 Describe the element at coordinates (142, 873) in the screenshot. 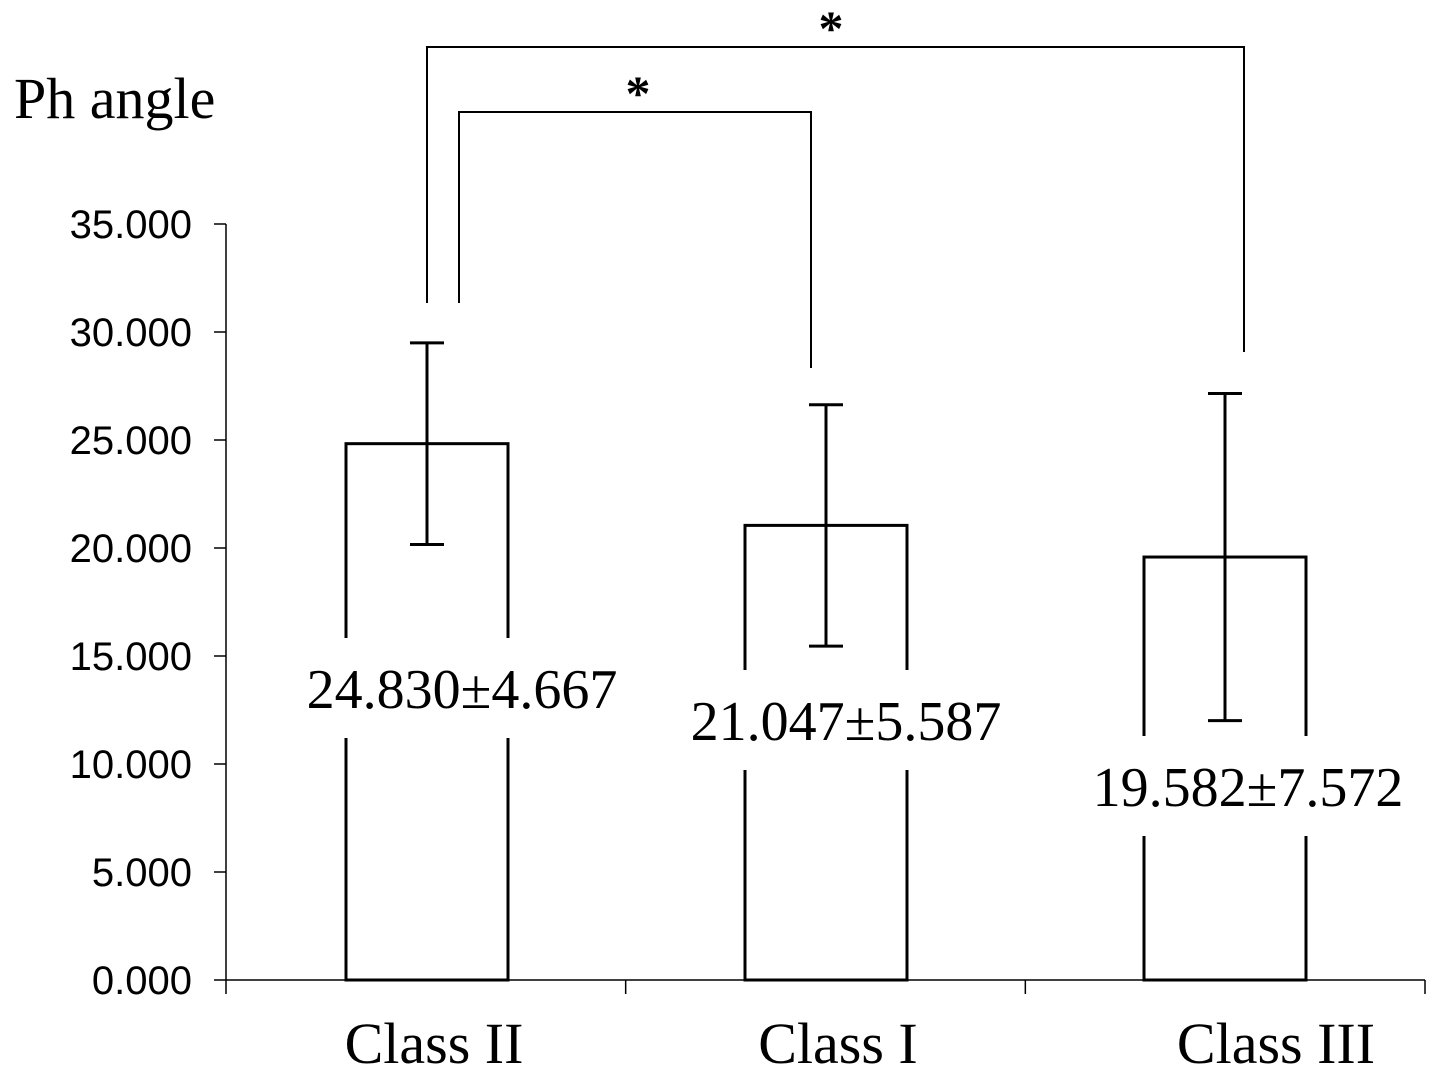

I see `y-tick-label: 5.000` at that location.